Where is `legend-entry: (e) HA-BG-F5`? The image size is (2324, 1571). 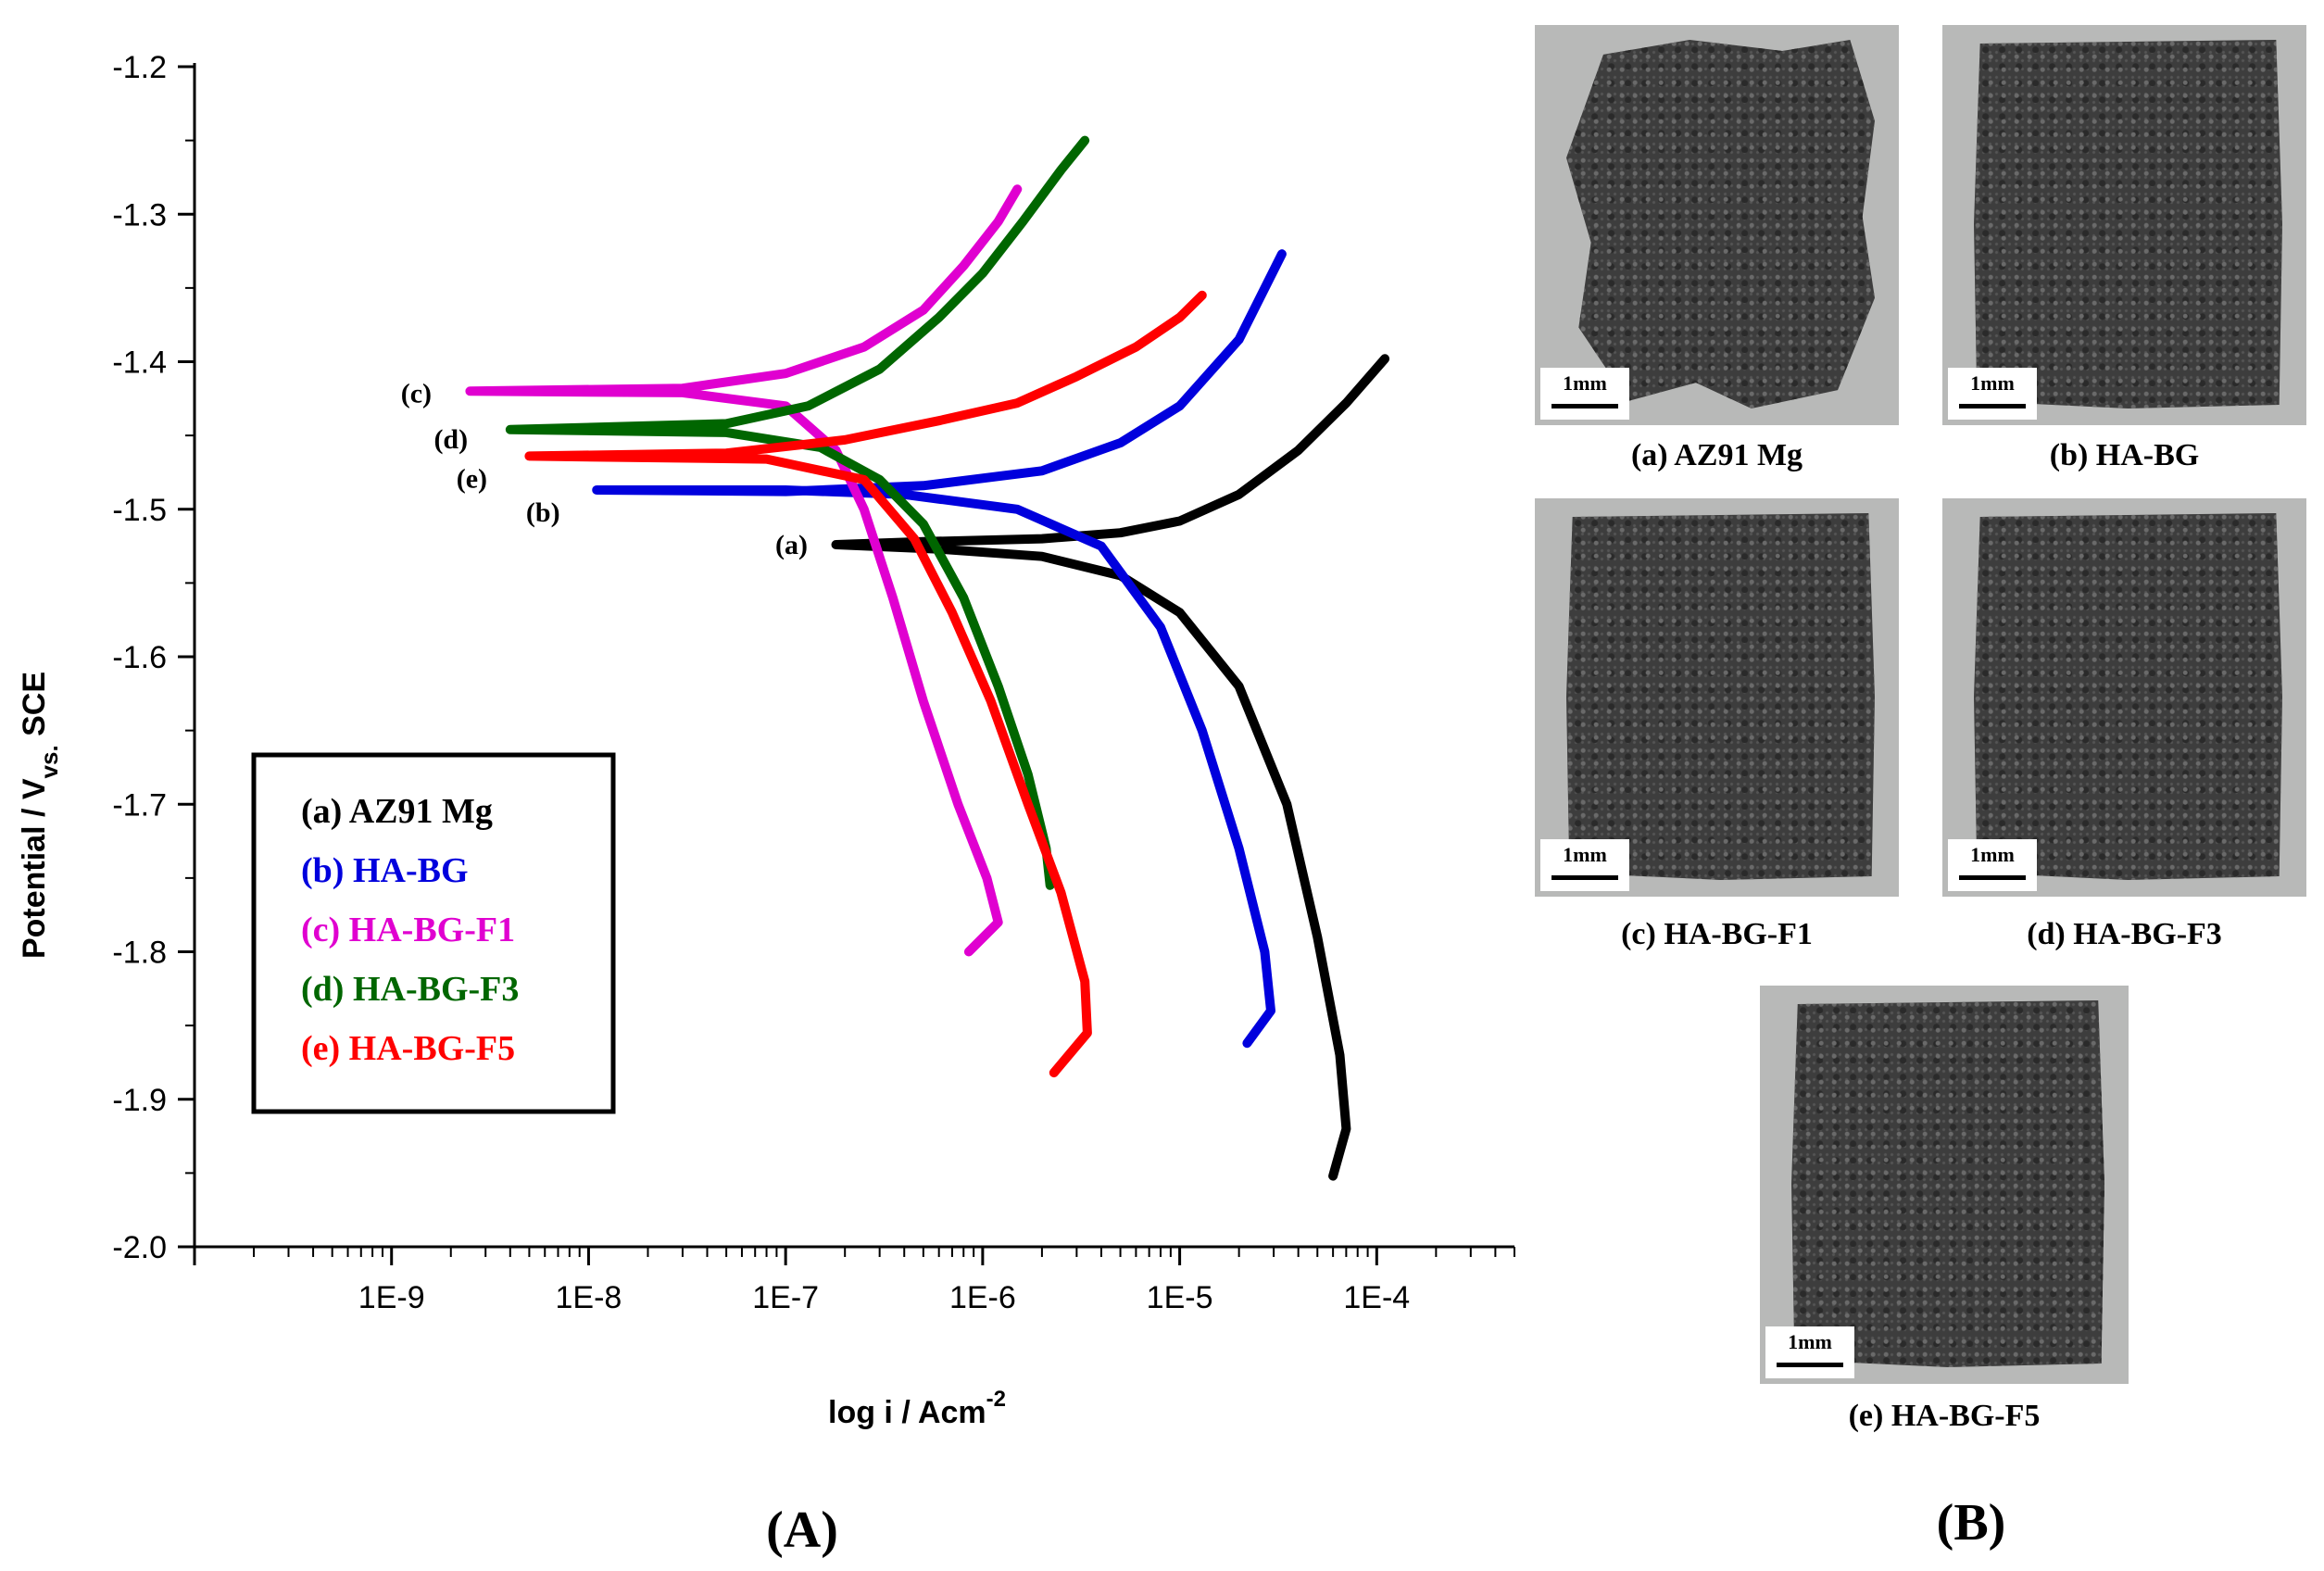 legend-entry: (e) HA-BG-F5 is located at coordinates (408, 1048).